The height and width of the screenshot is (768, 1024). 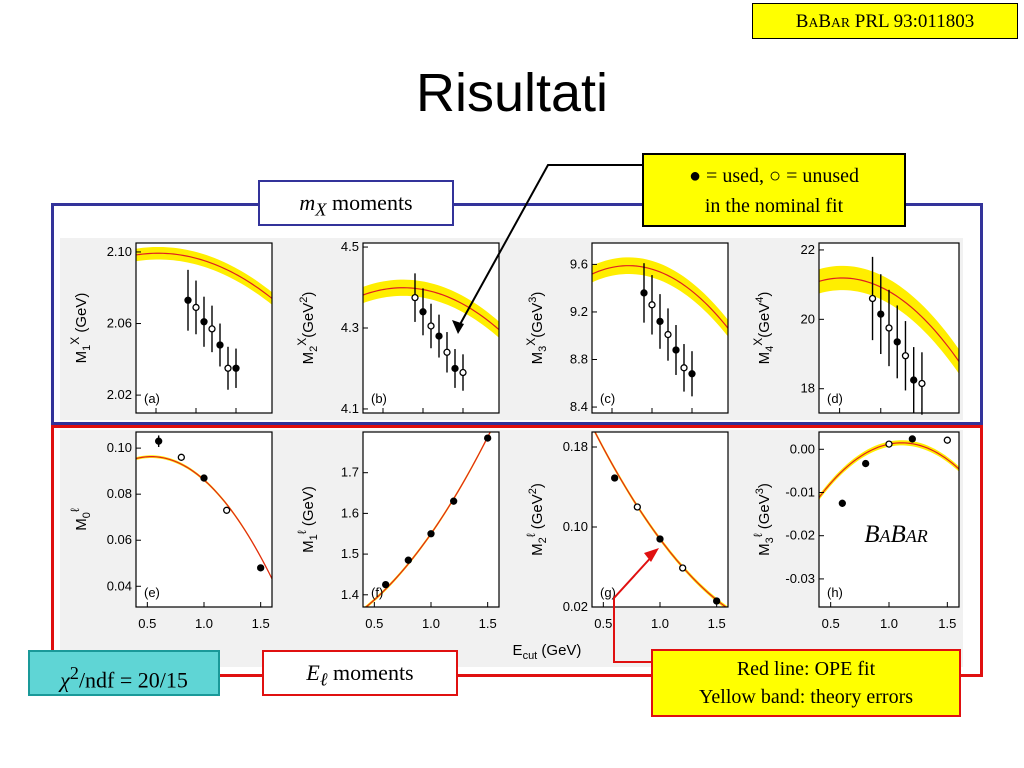 I want to click on y-axis-title: M3X(GeV3), so click(x=536, y=328).